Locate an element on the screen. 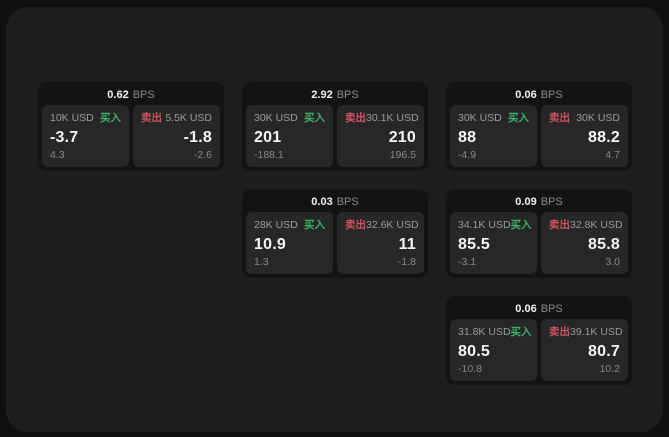 This screenshot has height=437, width=669. bps-value: 0.09 is located at coordinates (526, 201).